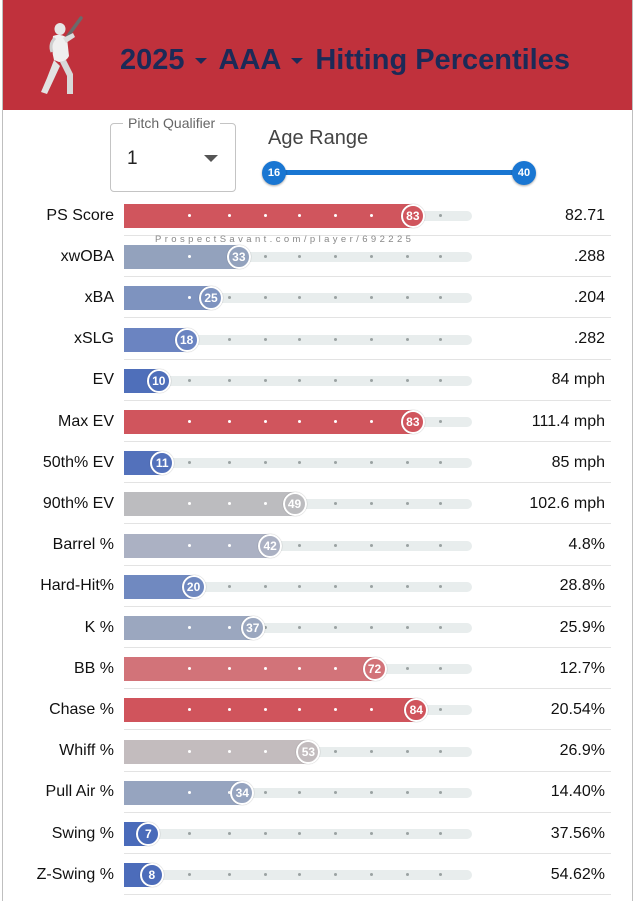  Describe the element at coordinates (93, 668) in the screenshot. I see `metric-label: BB %` at that location.